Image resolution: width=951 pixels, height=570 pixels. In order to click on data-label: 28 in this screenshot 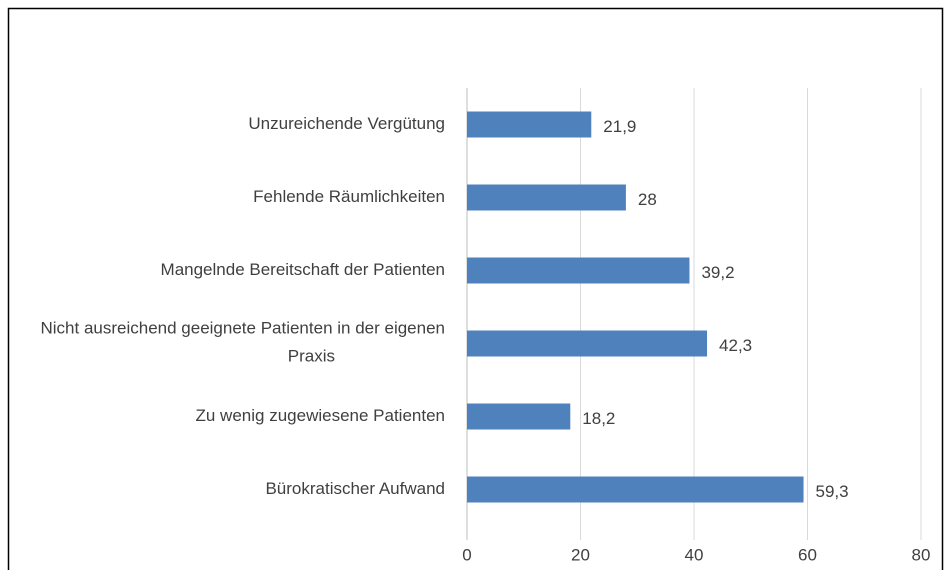, I will do `click(647, 199)`.